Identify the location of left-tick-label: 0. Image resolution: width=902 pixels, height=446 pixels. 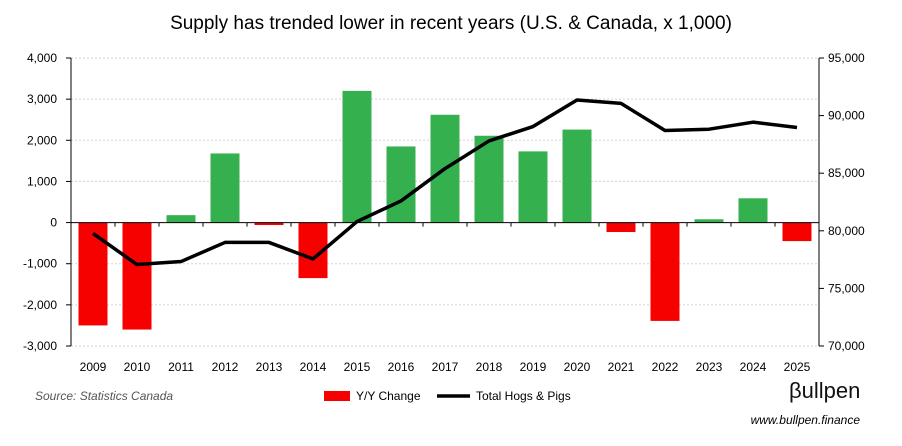
(53, 223).